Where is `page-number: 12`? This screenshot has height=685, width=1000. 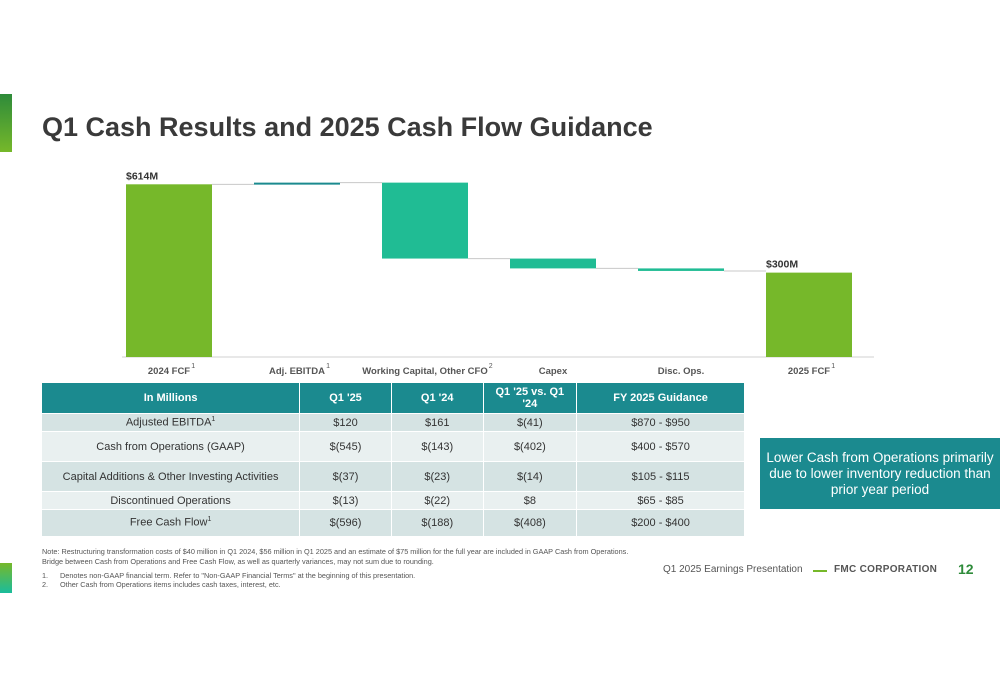
page-number: 12 is located at coordinates (966, 569).